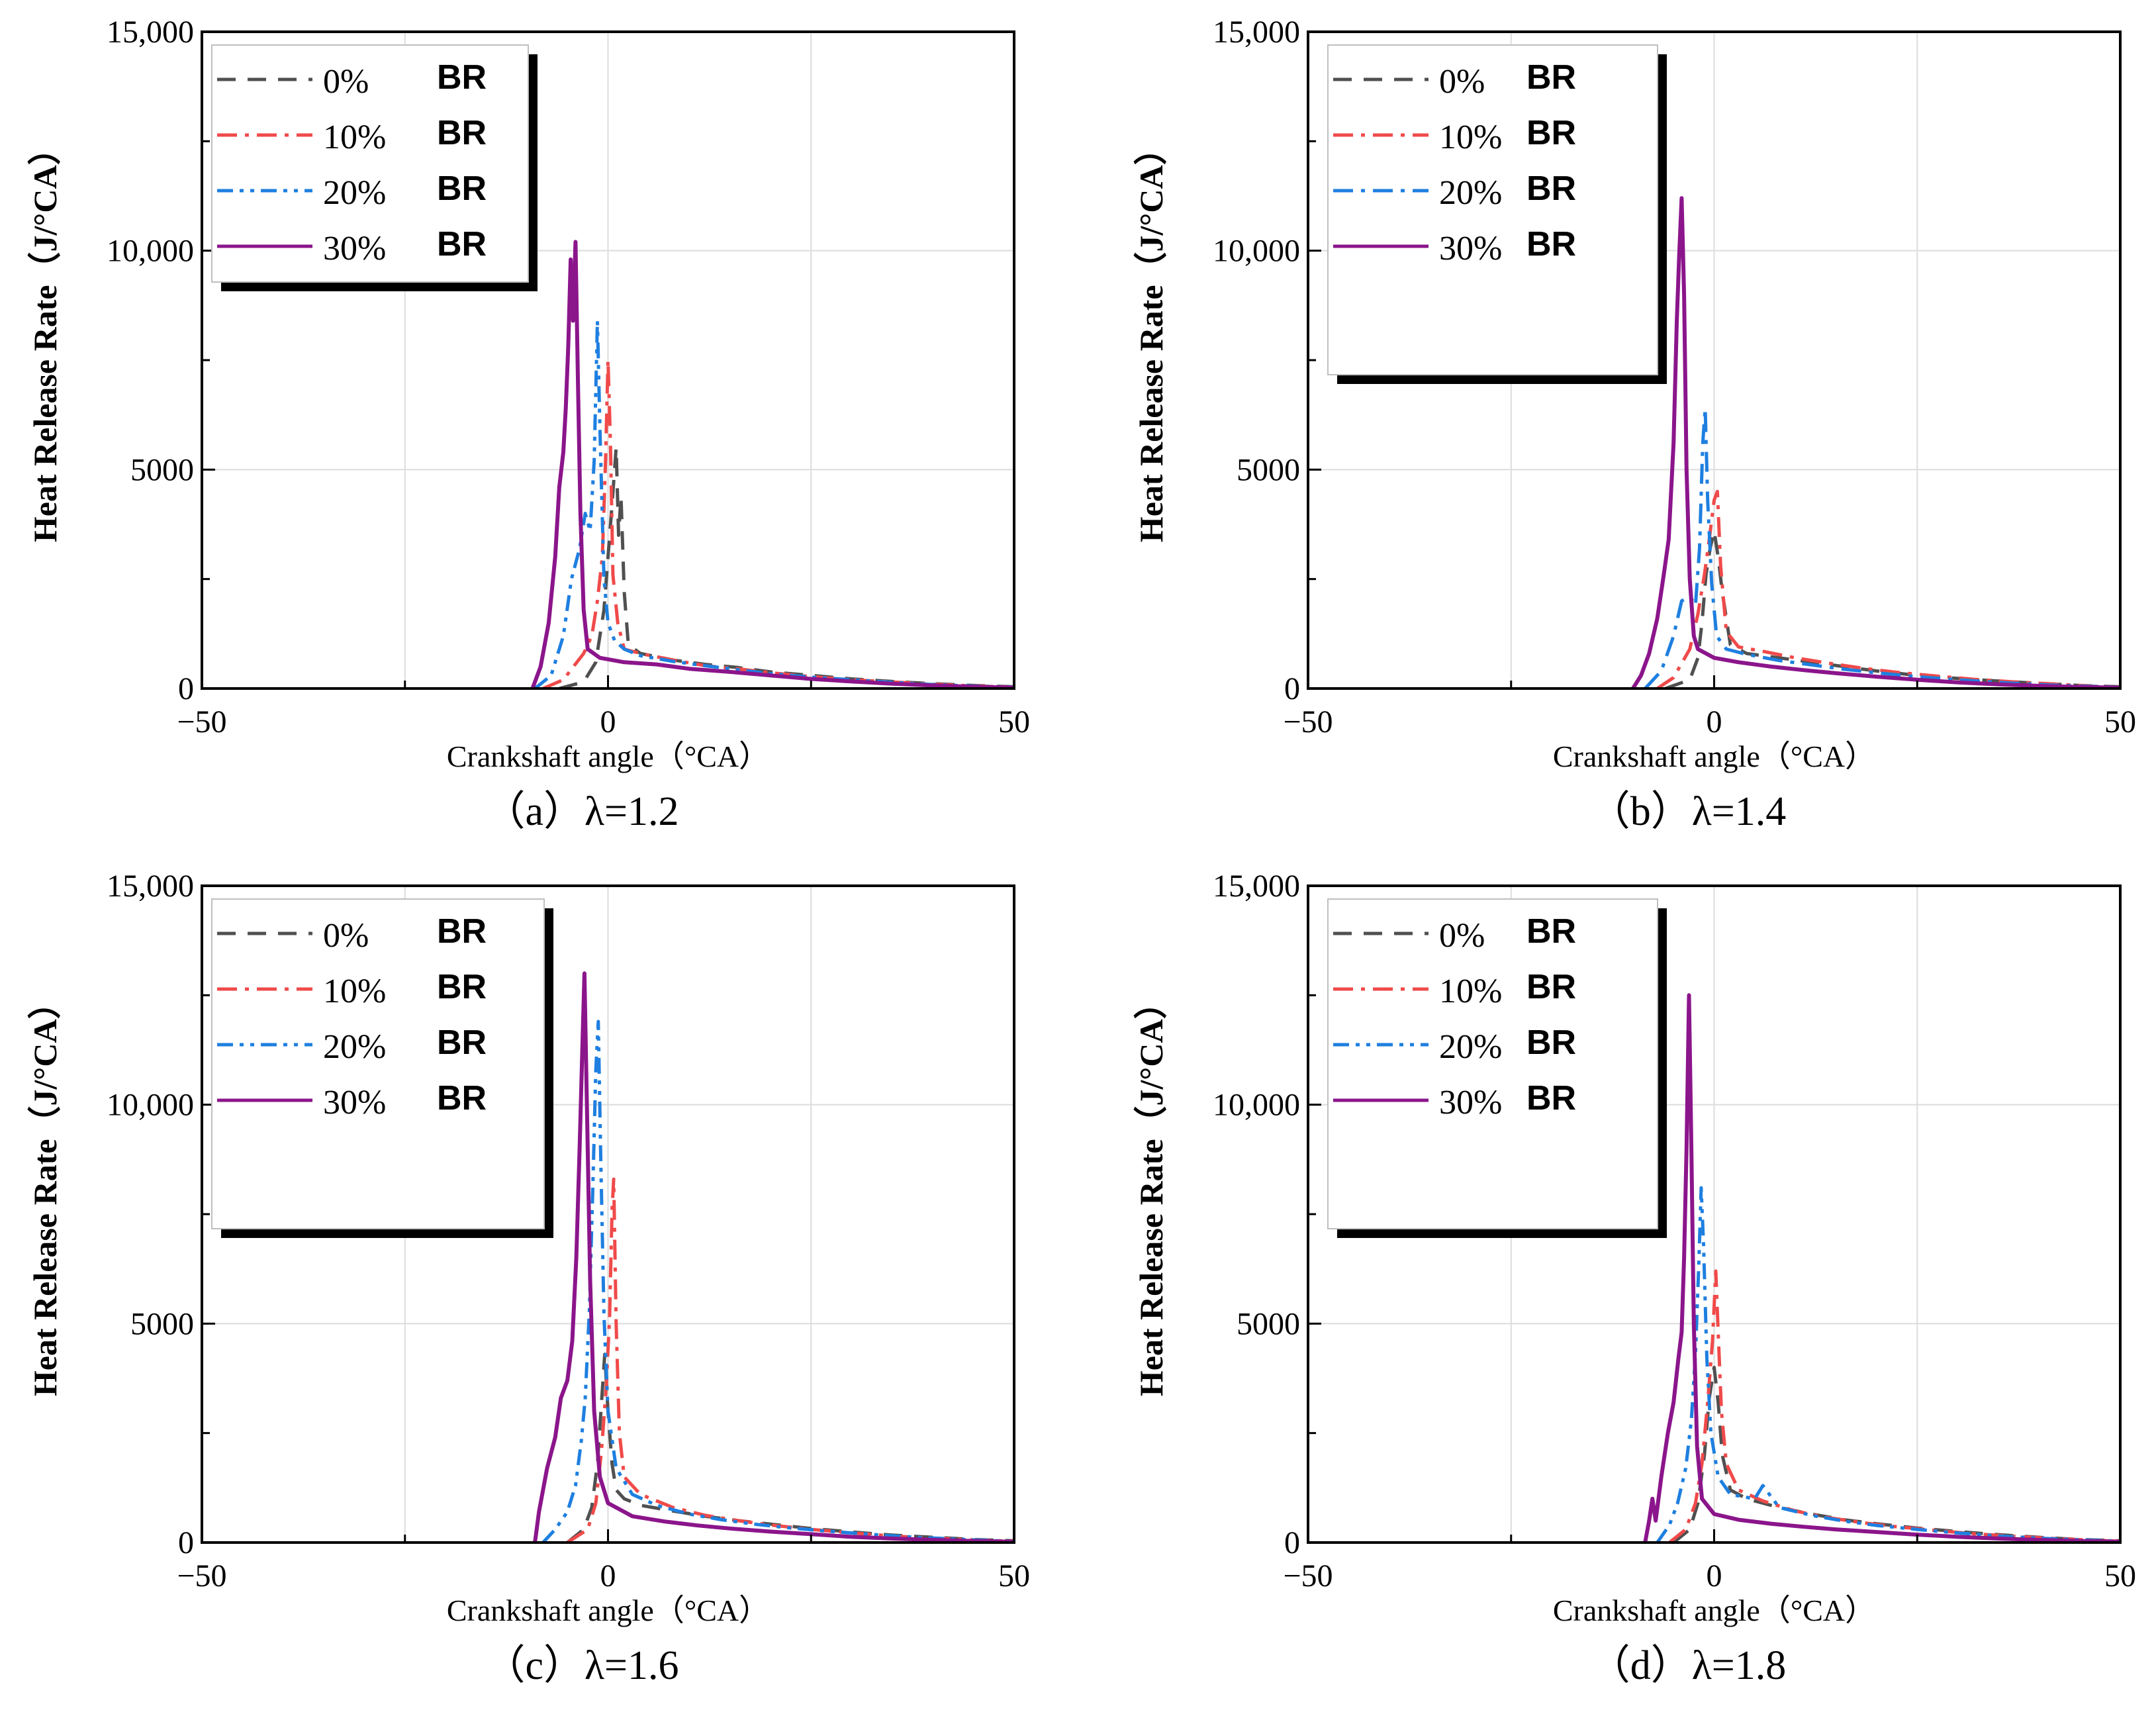 This screenshot has height=1712, width=2156. Describe the element at coordinates (581, 811) in the screenshot. I see `panel-caption: （a）λ=1.2` at that location.